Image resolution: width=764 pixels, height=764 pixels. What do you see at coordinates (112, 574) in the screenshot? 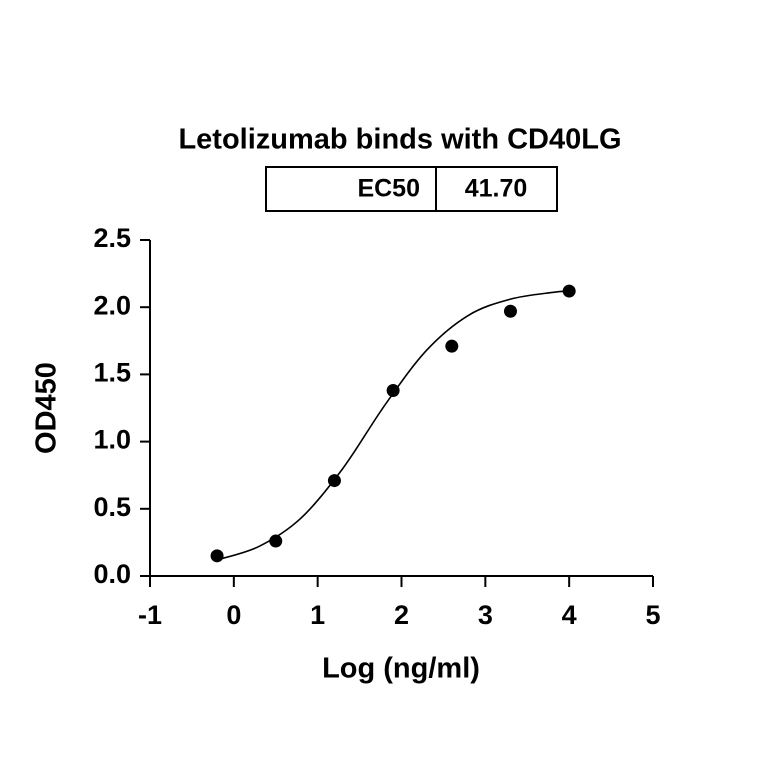
I see `y-tick-label: 0.0` at bounding box center [112, 574].